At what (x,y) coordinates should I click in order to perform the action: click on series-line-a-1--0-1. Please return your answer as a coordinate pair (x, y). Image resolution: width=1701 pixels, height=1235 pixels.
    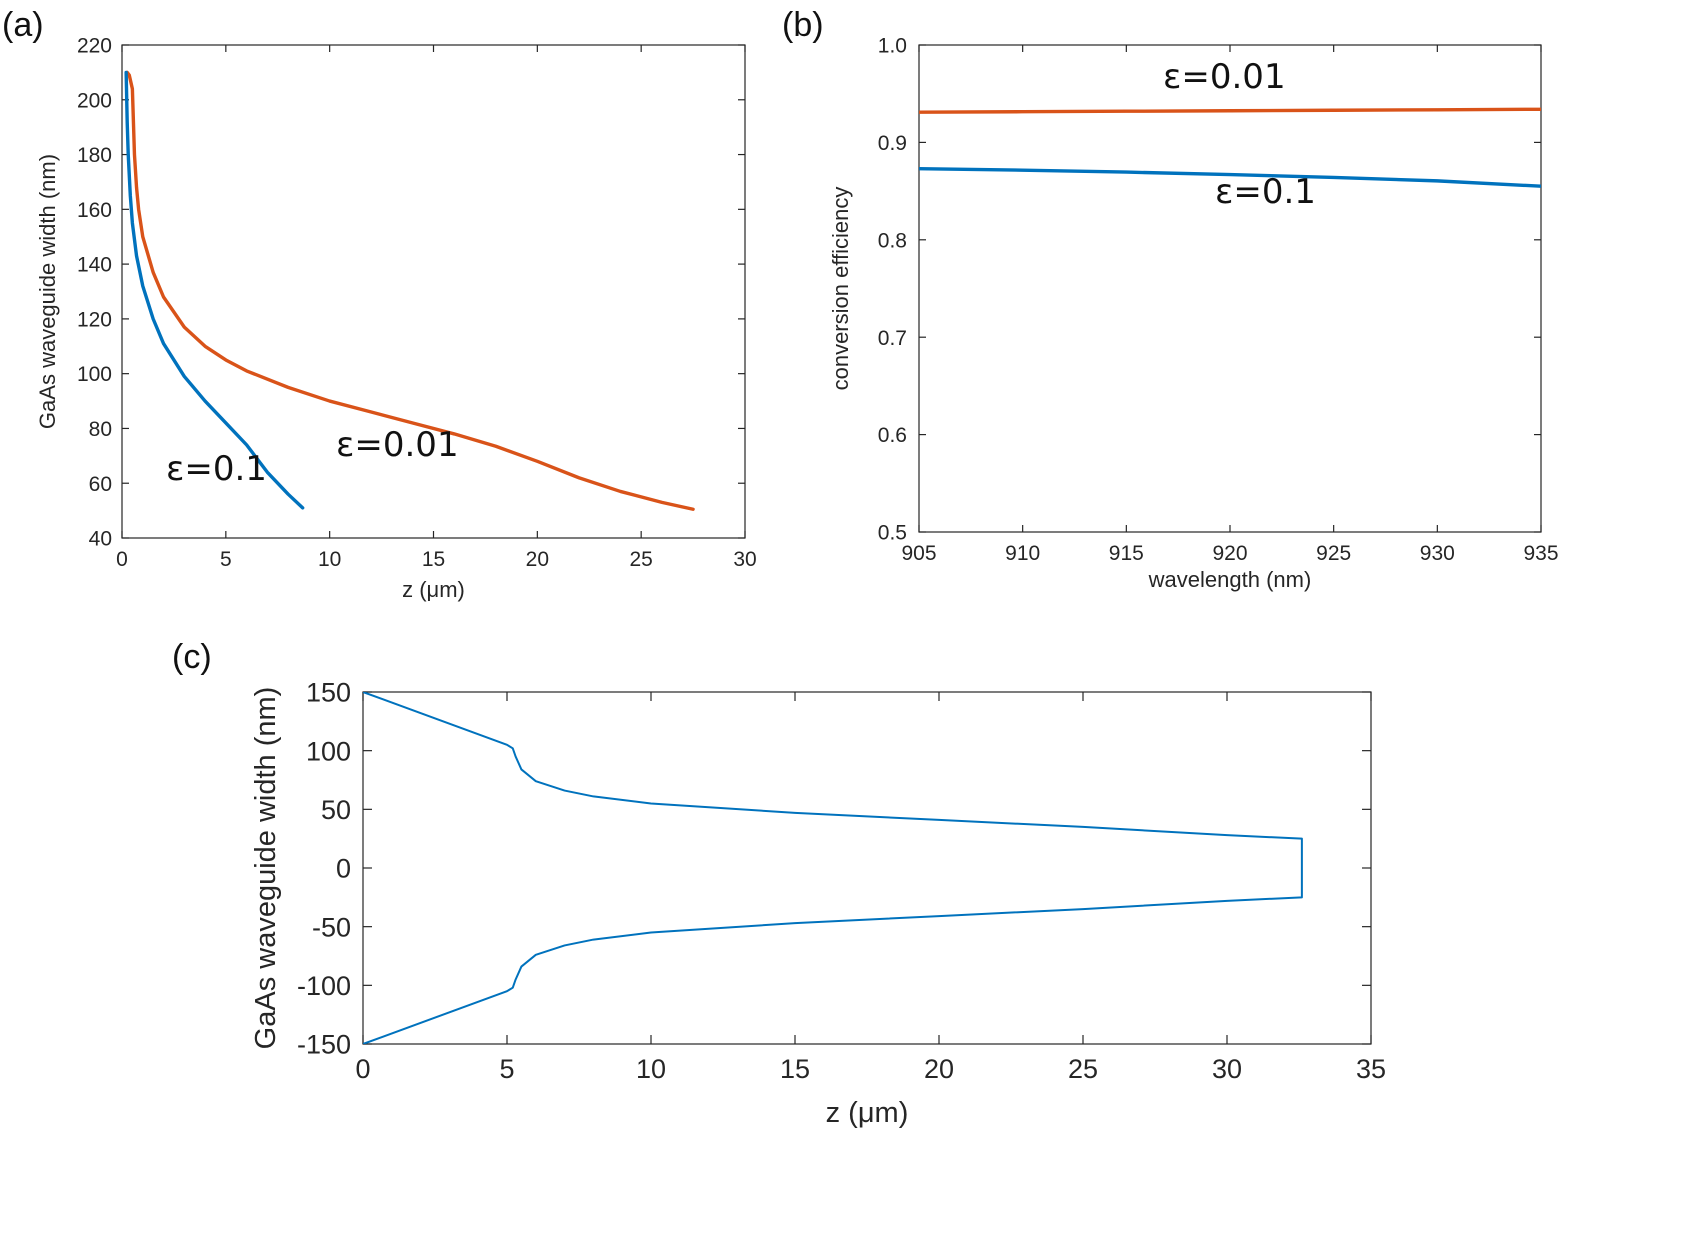
    Looking at the image, I should click on (214, 290).